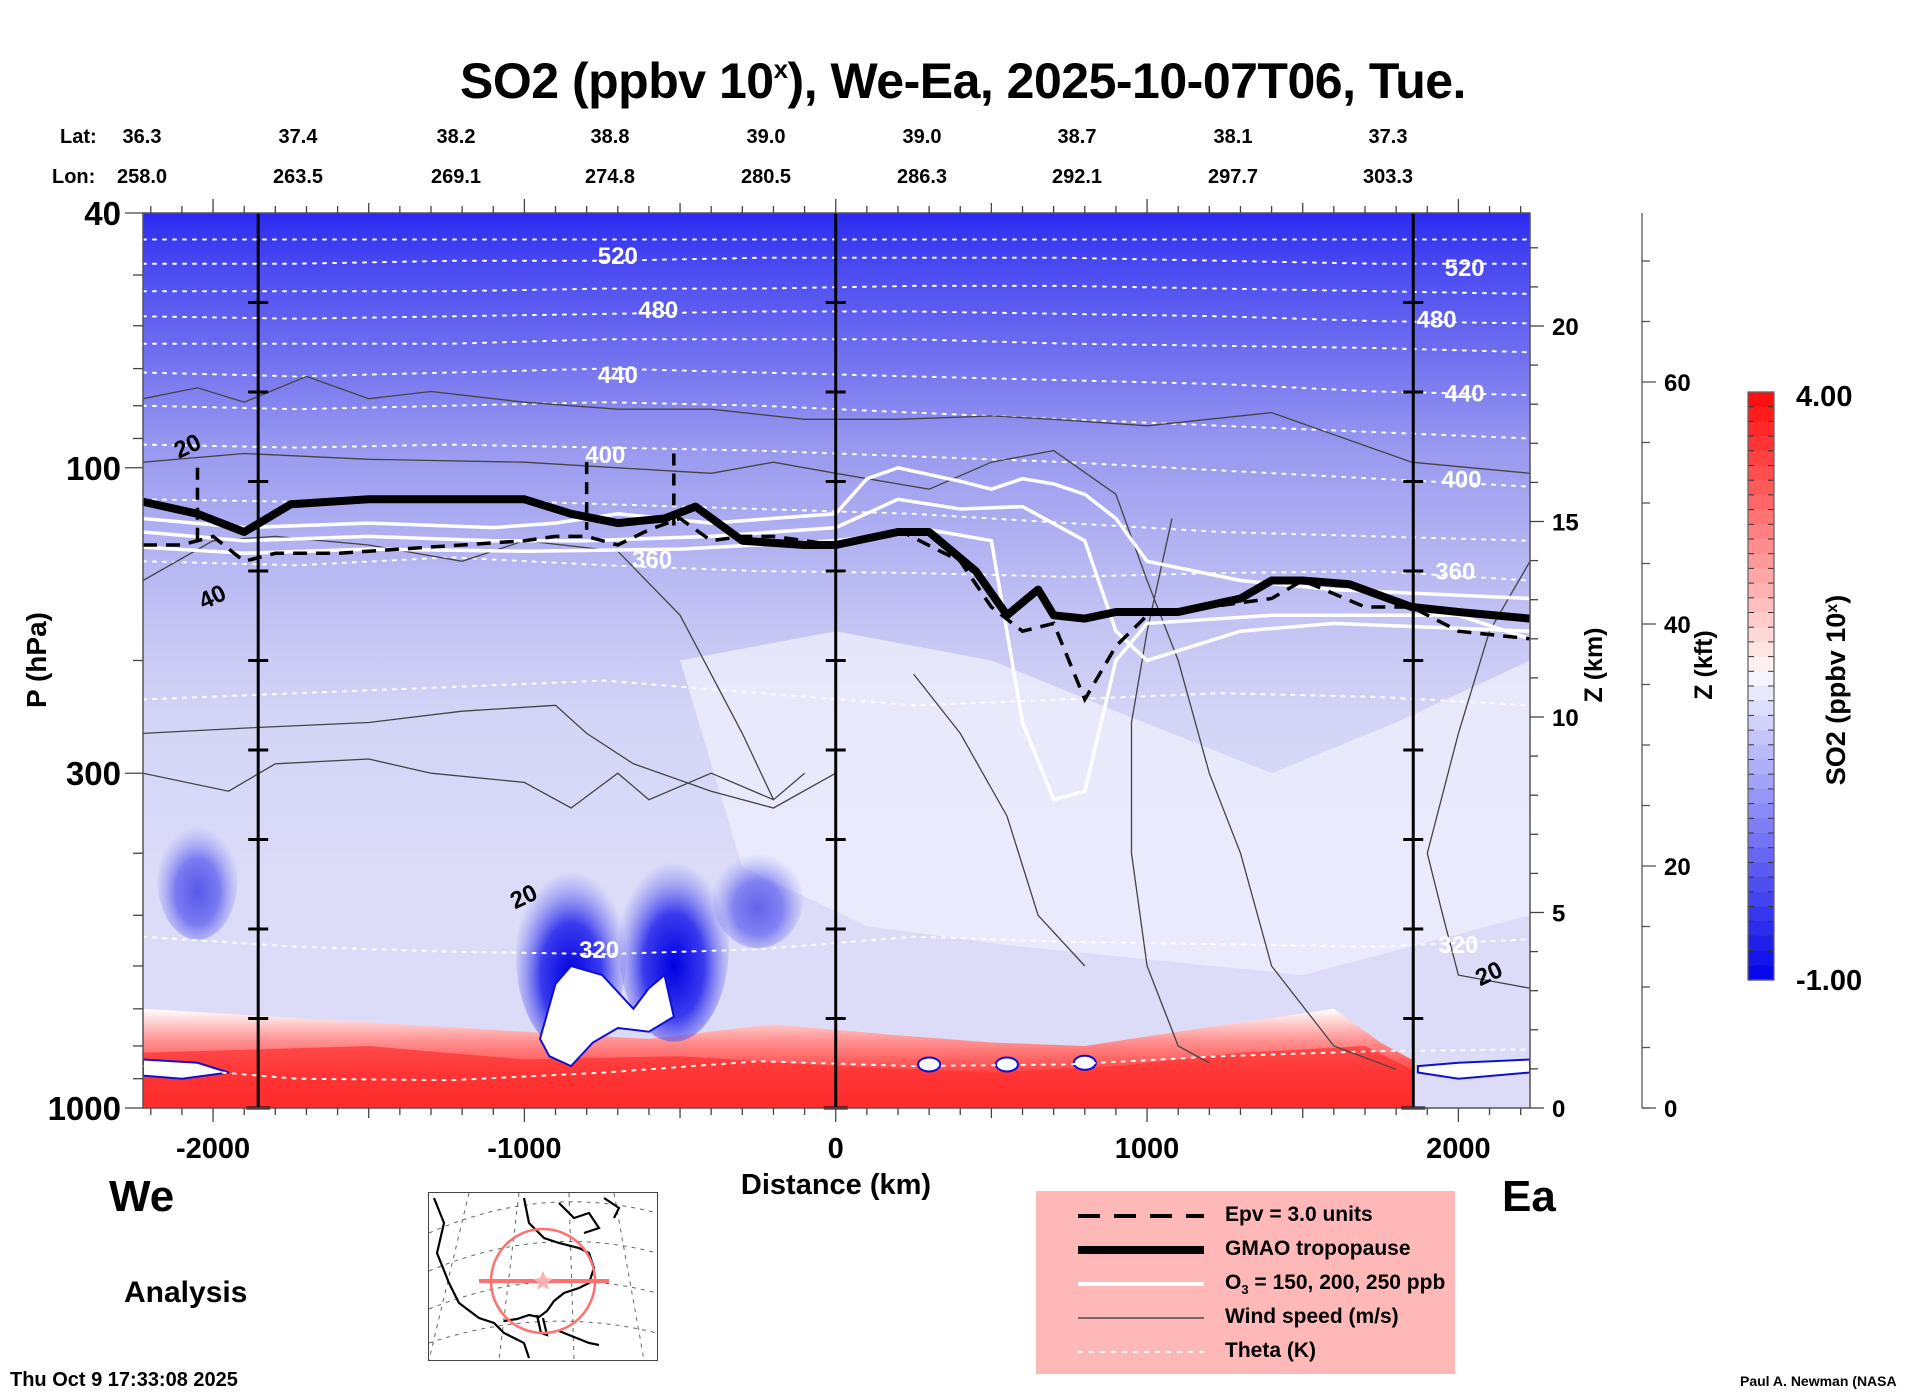 The image size is (1926, 1394). I want to click on colorbar-min-label: -1.00, so click(1829, 981).